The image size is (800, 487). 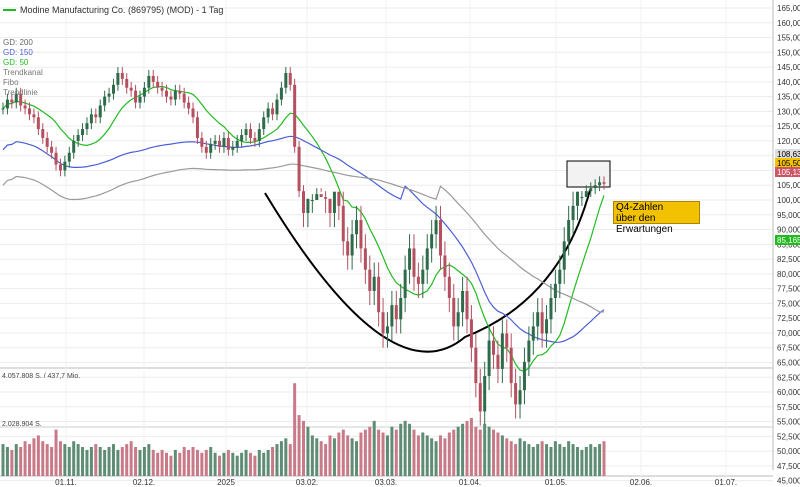 I want to click on price-tag-label: 105,13, so click(x=788, y=172).